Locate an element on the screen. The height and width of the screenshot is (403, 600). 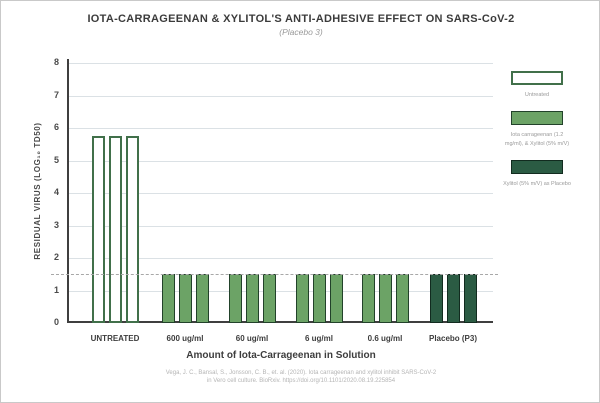
y-axis-line is located at coordinates (68, 191).